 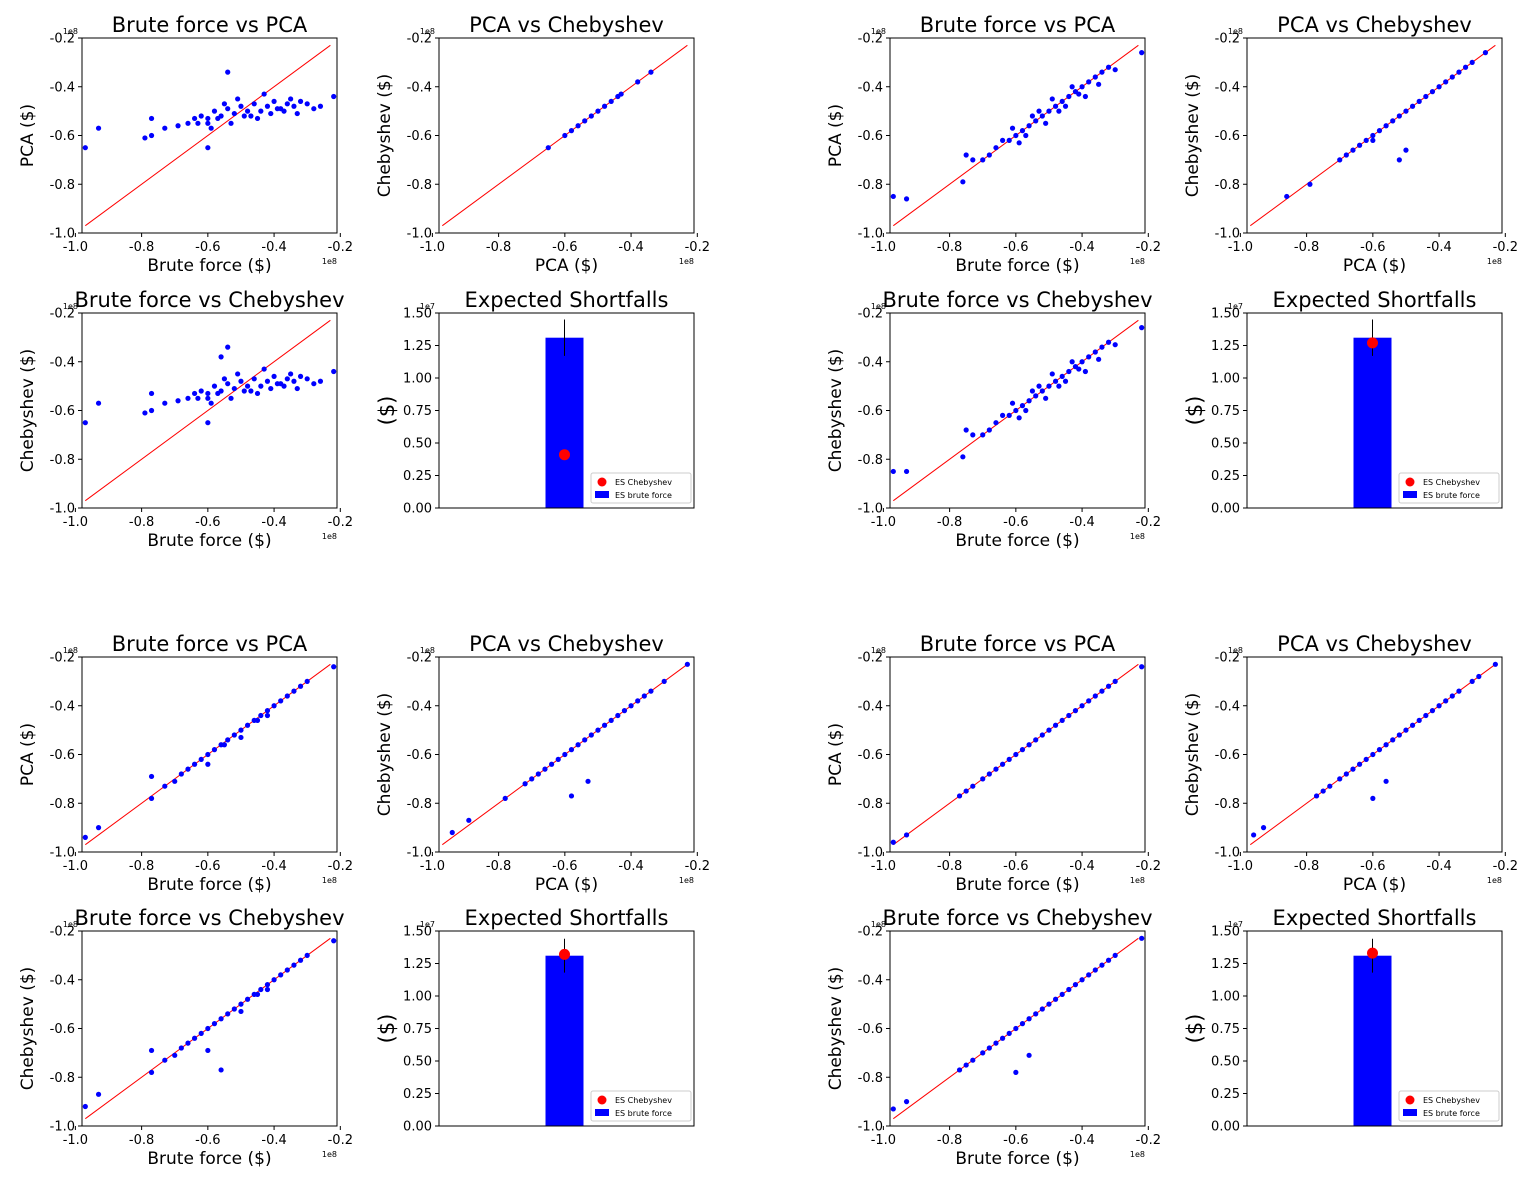 I want to click on x-offset-label: 1e8, so click(x=1494, y=880).